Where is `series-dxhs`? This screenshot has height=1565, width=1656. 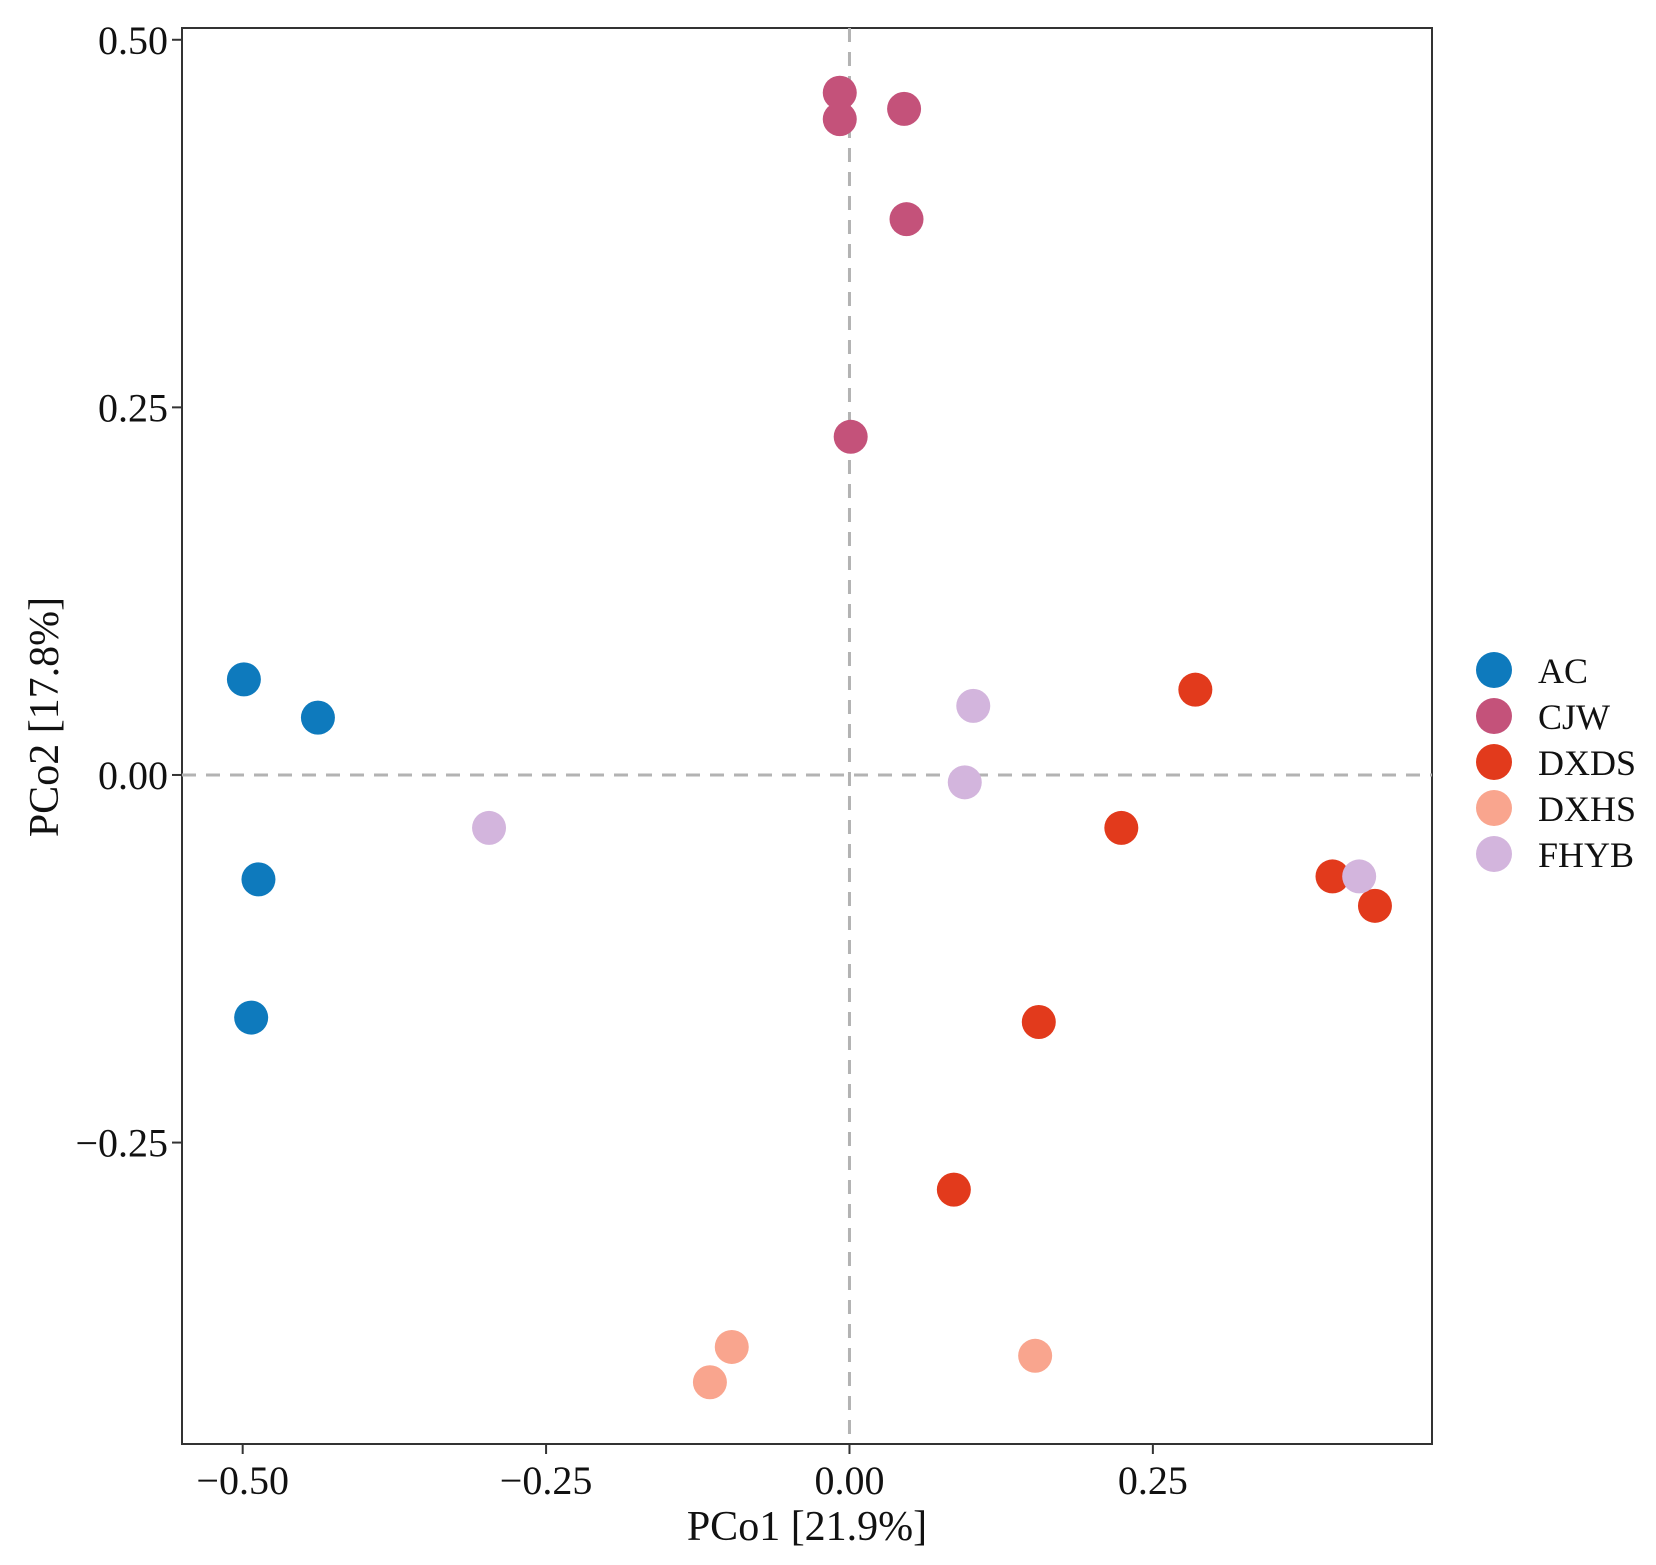
series-dxhs is located at coordinates (872, 1364).